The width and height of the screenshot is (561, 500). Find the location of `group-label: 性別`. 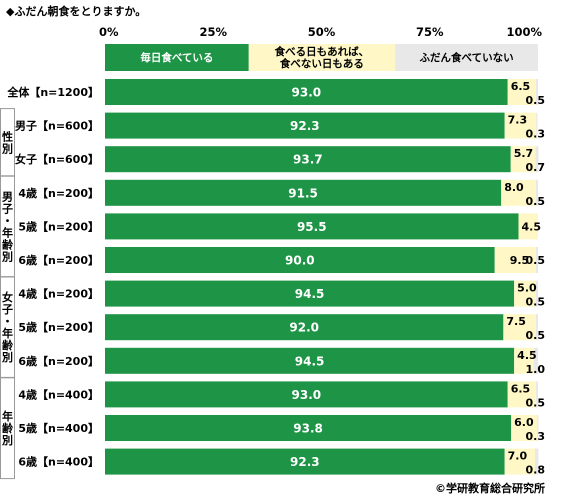

group-label: 性別 is located at coordinates (7, 142).